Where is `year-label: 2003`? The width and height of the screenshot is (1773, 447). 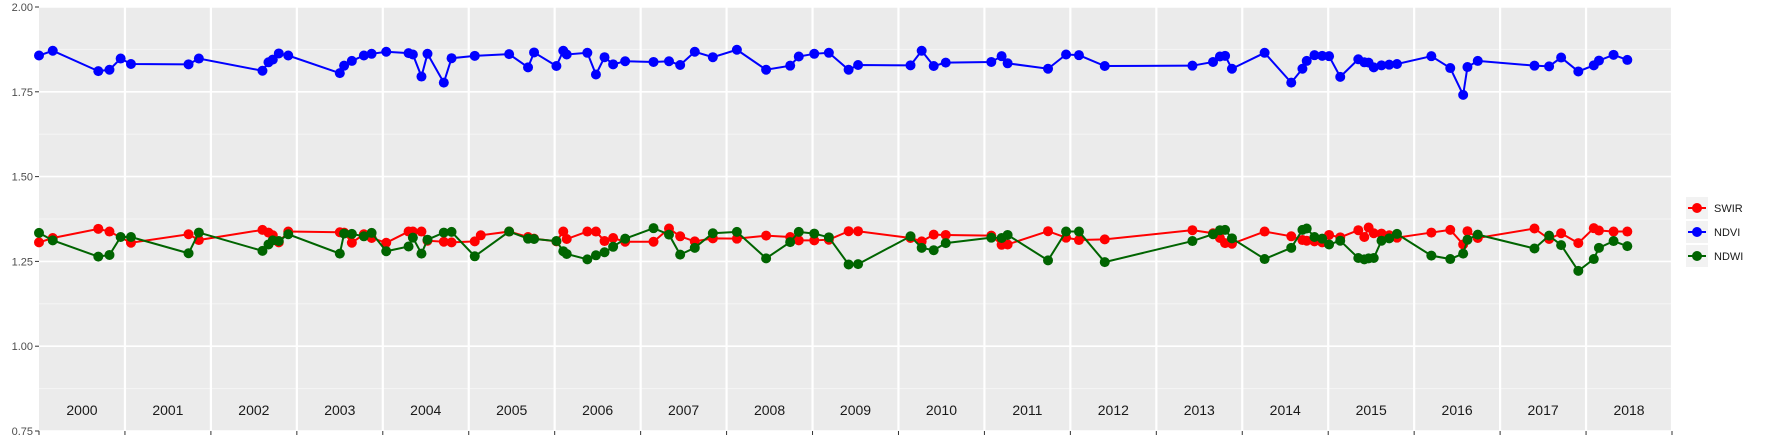
year-label: 2003 is located at coordinates (339, 410).